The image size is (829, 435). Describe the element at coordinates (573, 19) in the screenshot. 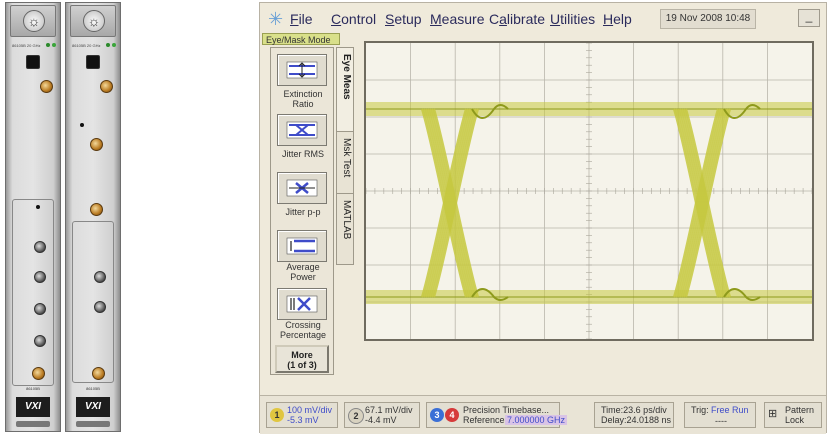

I see `menu-utilities: Utilities` at that location.